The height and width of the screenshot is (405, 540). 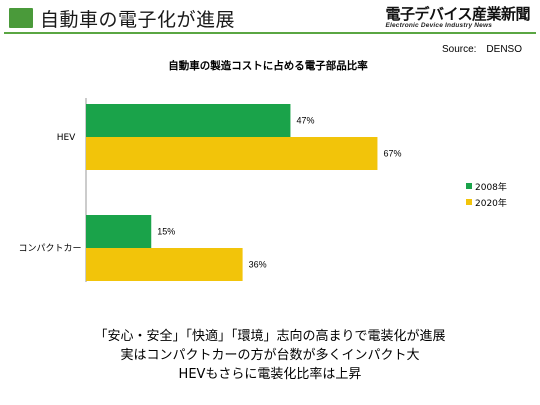 I want to click on source-note: Source: DENSO, so click(x=481, y=49).